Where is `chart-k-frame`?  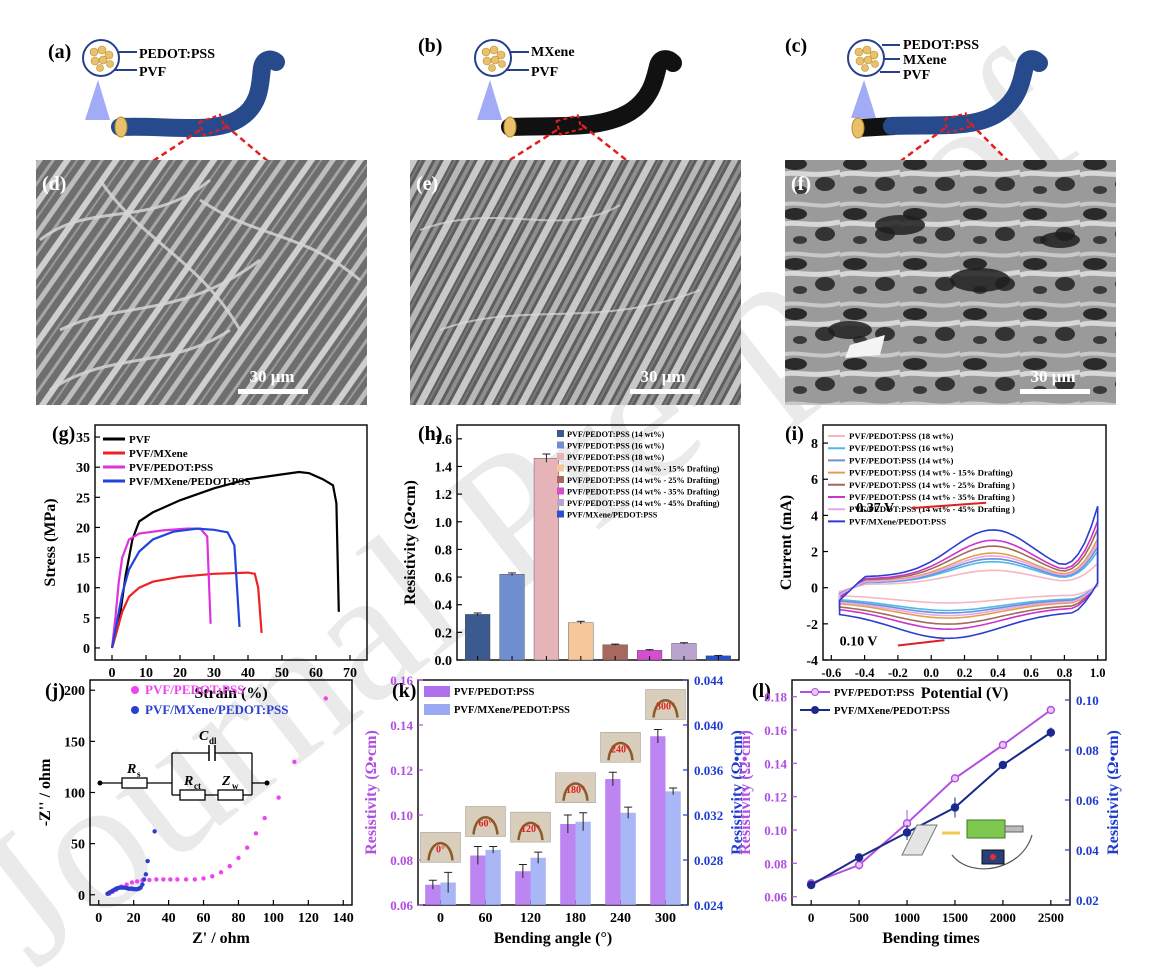
chart-k-frame is located at coordinates (553, 792).